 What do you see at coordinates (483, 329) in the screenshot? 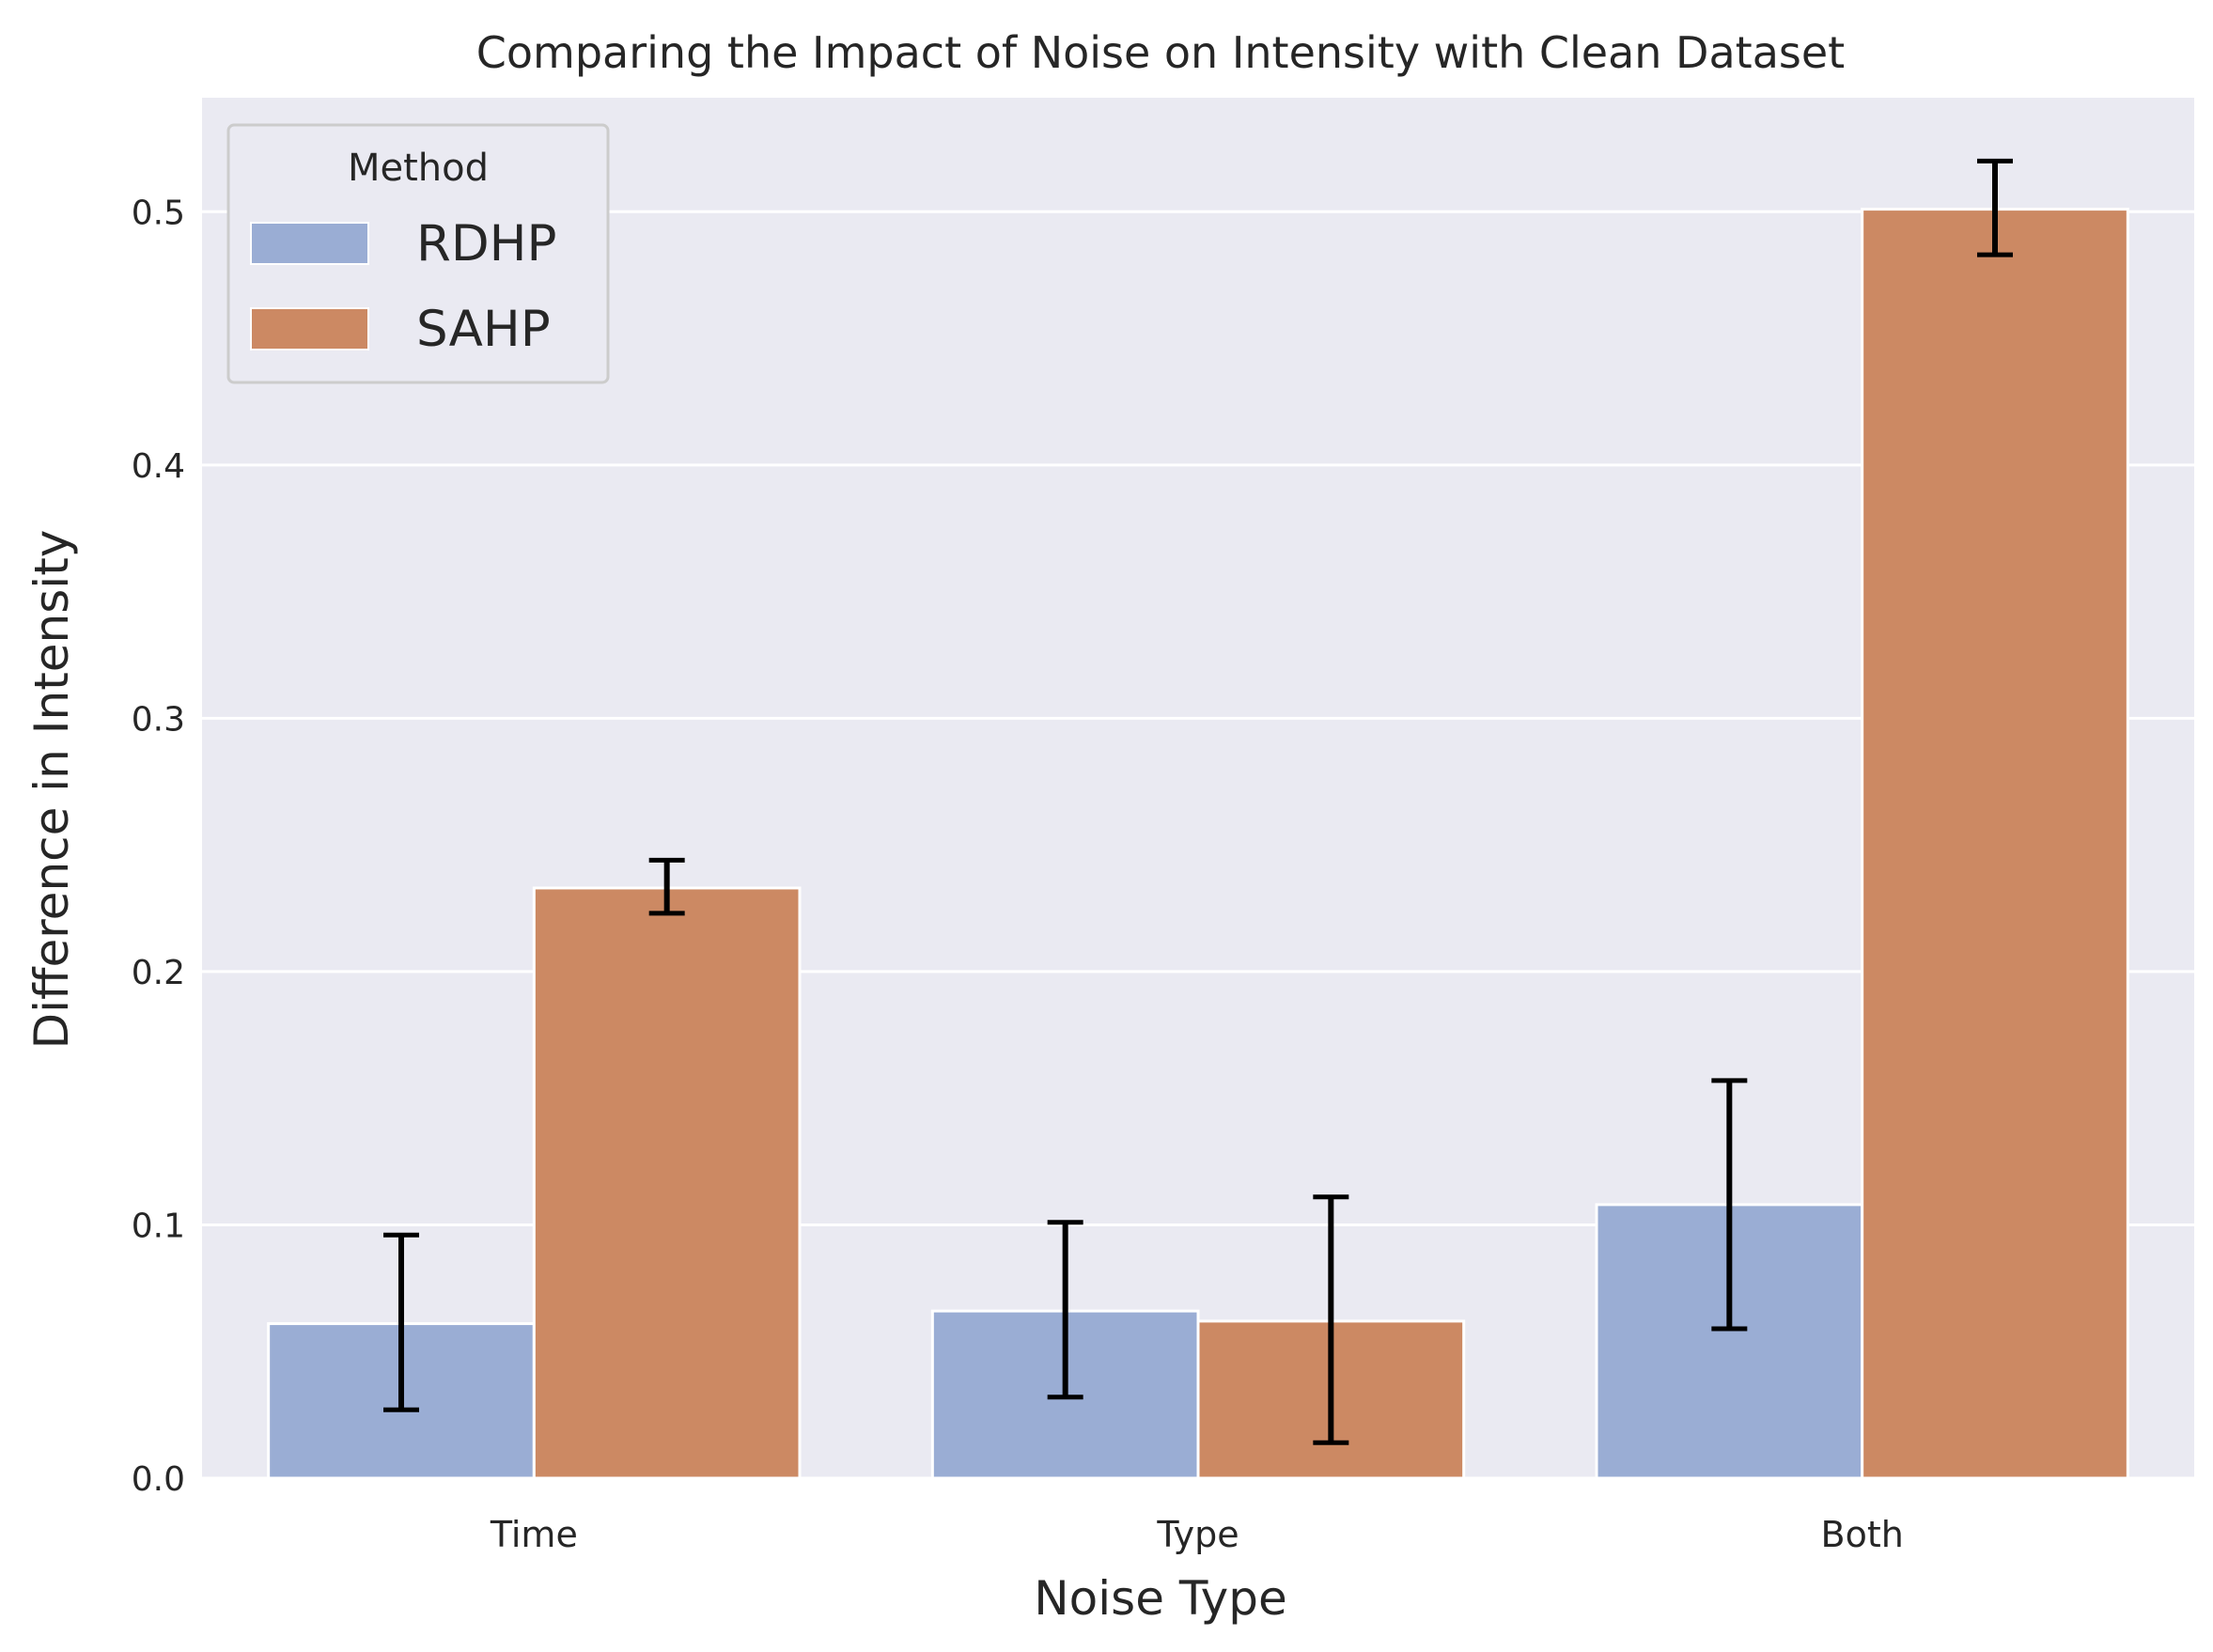
I see `legend-label-sahp: SAHP` at bounding box center [483, 329].